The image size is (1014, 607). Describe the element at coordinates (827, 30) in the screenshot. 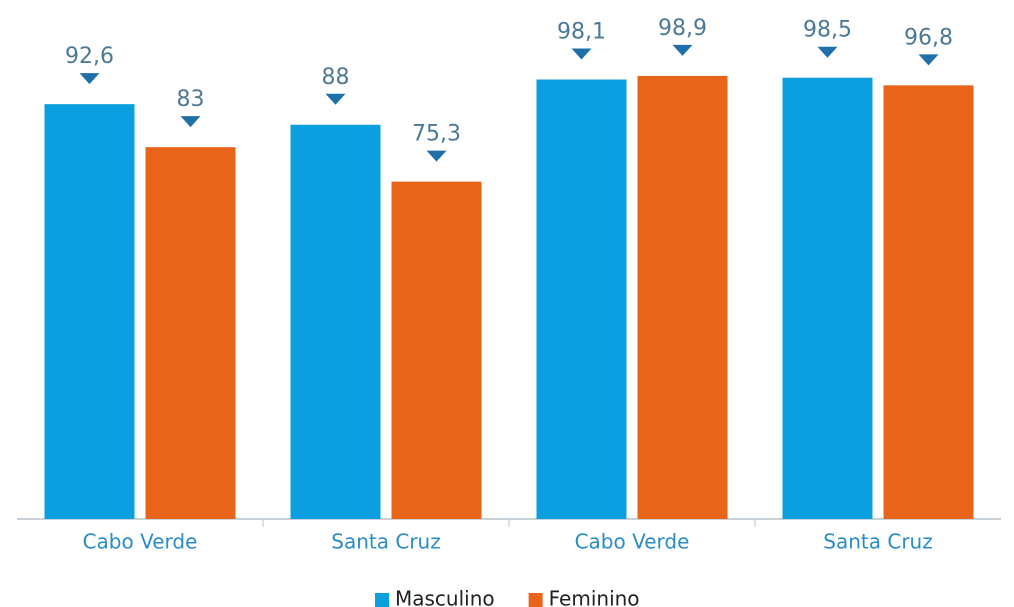

I see `value-label: 98,5` at that location.